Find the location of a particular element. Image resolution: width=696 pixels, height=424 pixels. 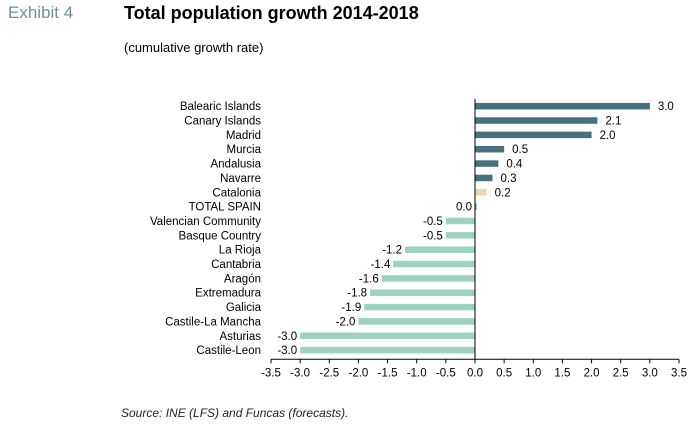

x-tick-label: -2.0 is located at coordinates (359, 373).